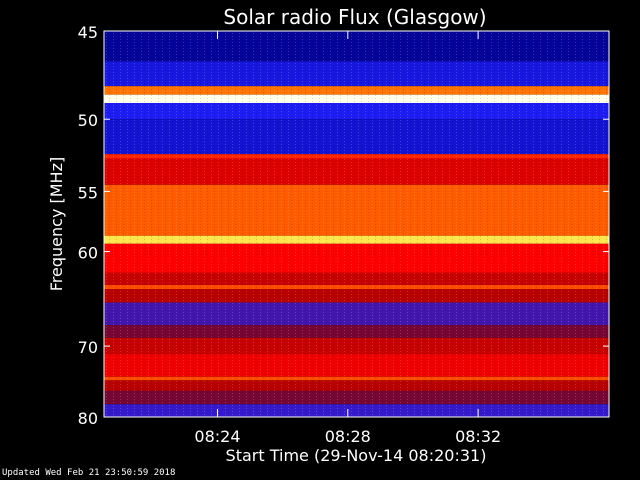  I want to click on y-tick-label-60: 60, so click(88, 253).